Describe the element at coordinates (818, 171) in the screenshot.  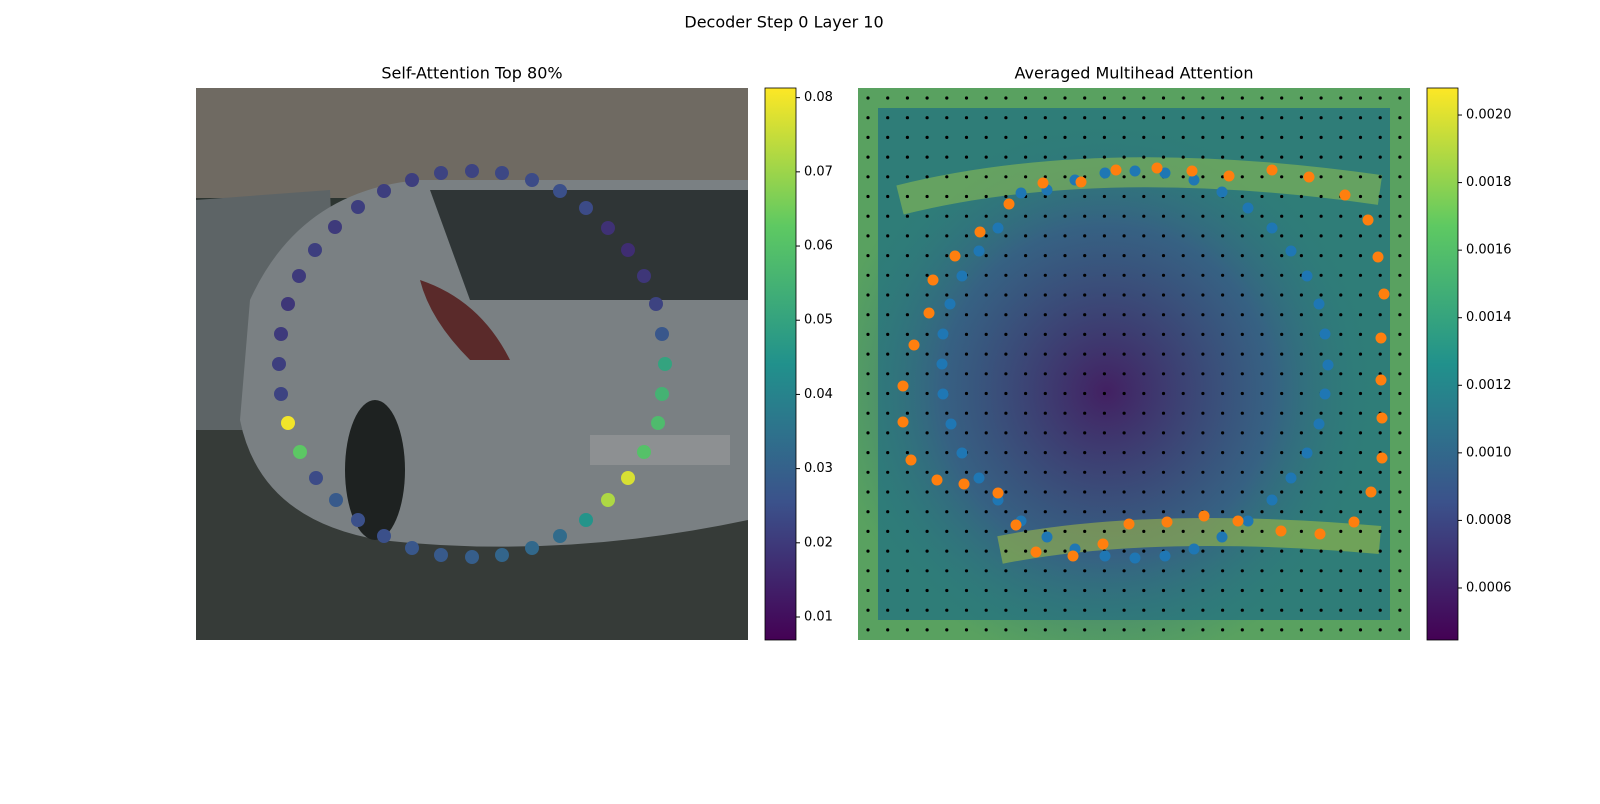
I see `colorbar-tick-label: 0.07` at that location.